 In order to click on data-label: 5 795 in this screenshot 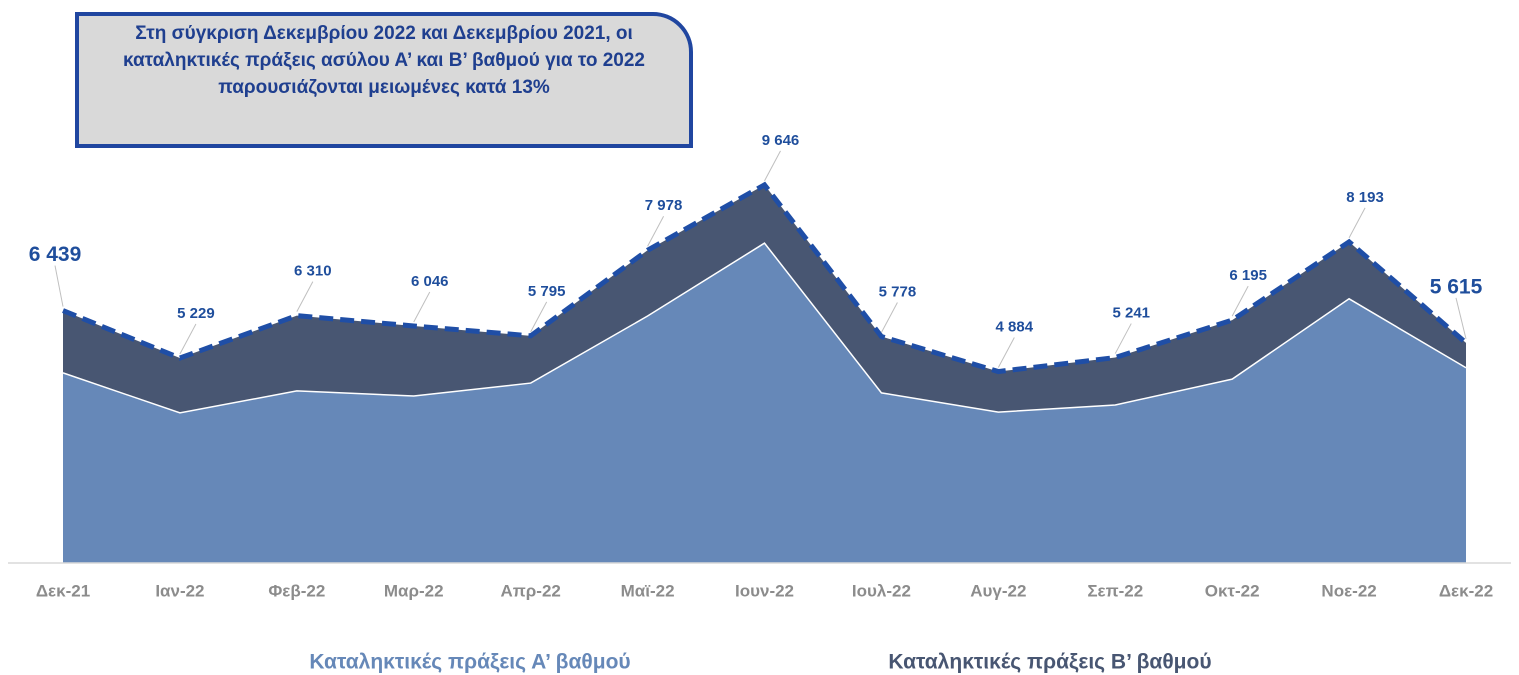, I will do `click(547, 291)`.